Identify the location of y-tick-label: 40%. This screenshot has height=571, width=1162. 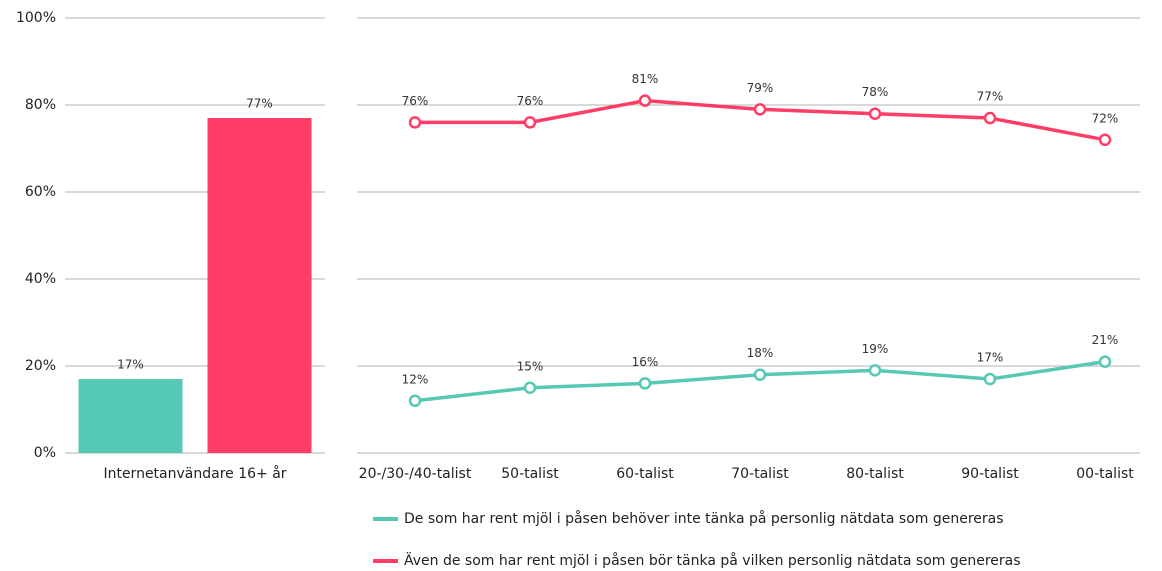
(40, 279).